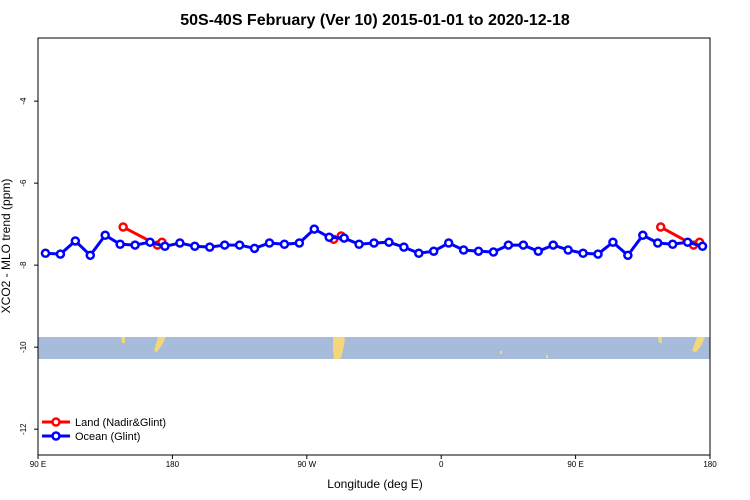 The width and height of the screenshot is (750, 500). Describe the element at coordinates (107, 437) in the screenshot. I see `legend-label: Ocean (Glint)` at that location.